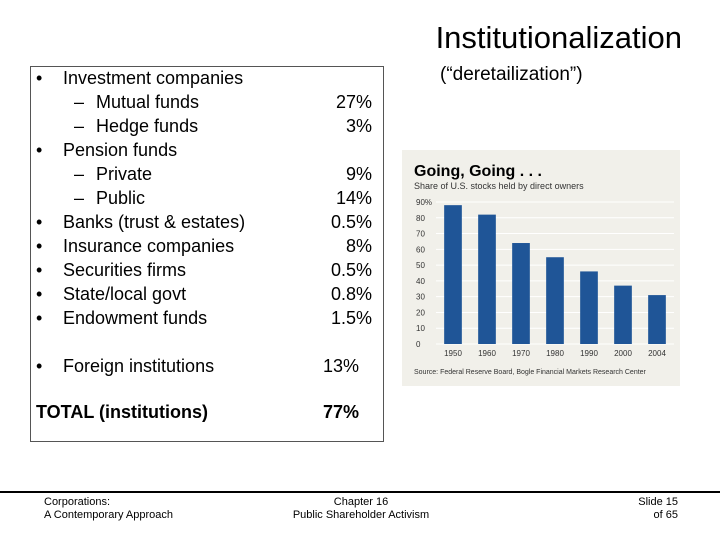 The width and height of the screenshot is (720, 540). What do you see at coordinates (120, 150) in the screenshot?
I see `pension-funds-label: Pension funds` at bounding box center [120, 150].